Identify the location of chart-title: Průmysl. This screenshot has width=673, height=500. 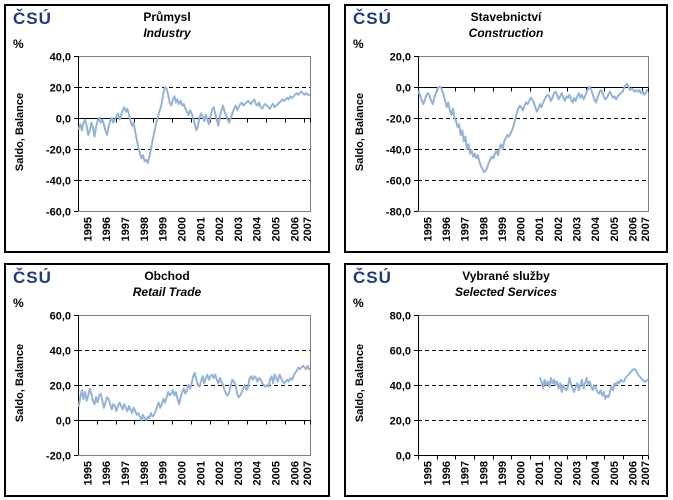
(167, 17).